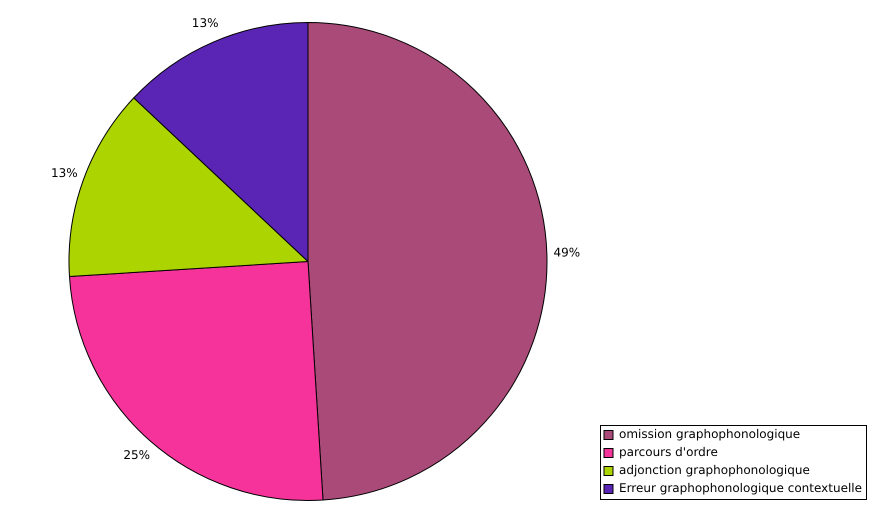 This screenshot has height=509, width=874. I want to click on legend-label: adjonction graphophonologique, so click(714, 470).